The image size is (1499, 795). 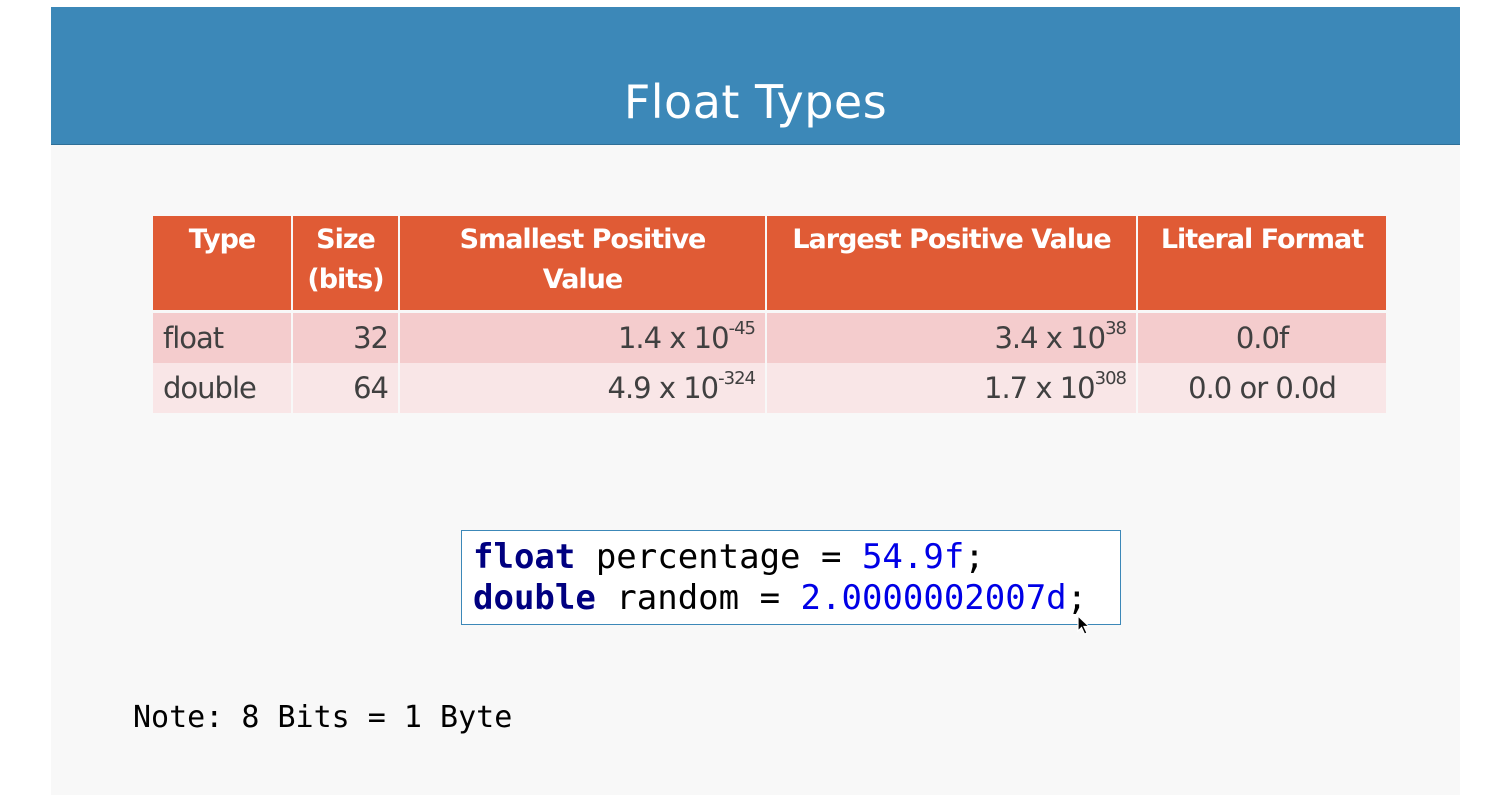 What do you see at coordinates (345, 388) in the screenshot?
I see `cell-size: 64` at bounding box center [345, 388].